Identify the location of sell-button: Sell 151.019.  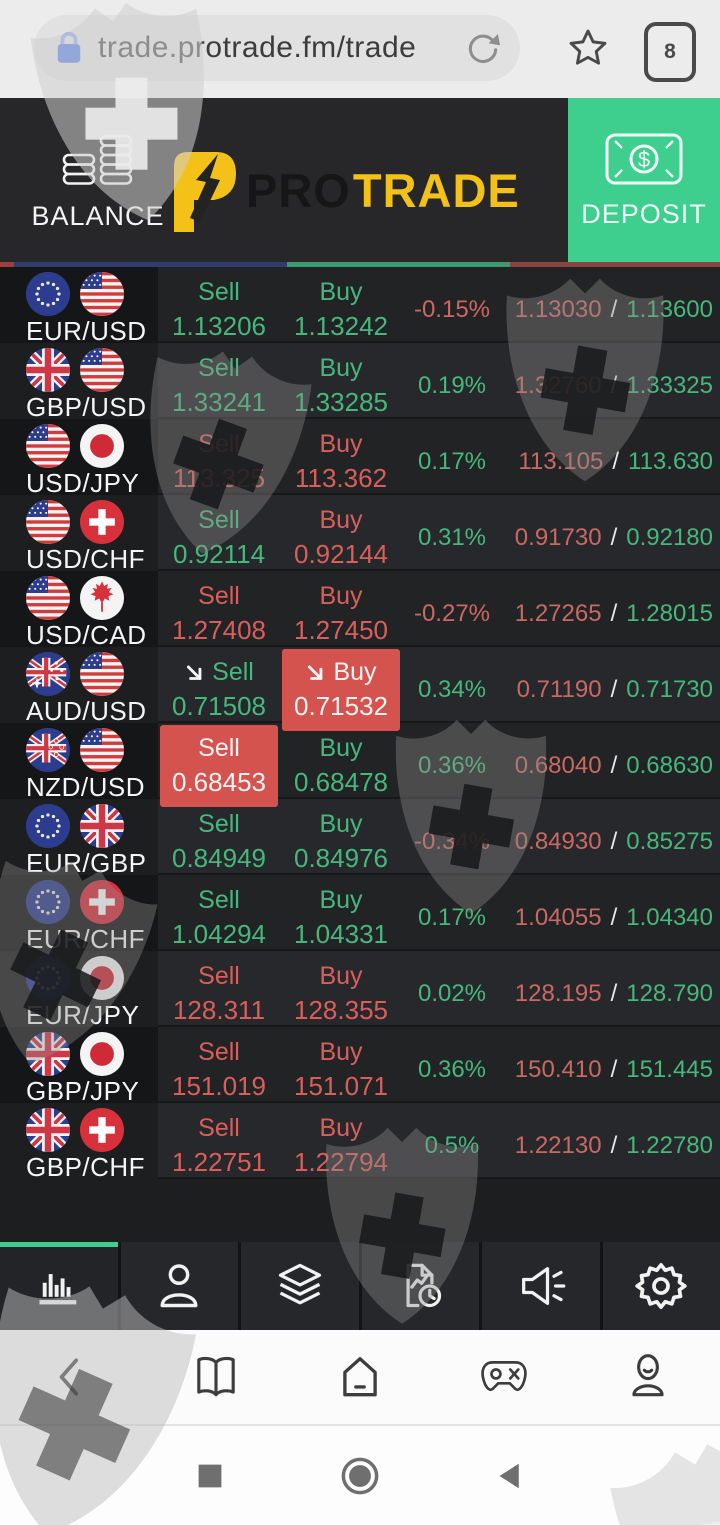
(219, 1070).